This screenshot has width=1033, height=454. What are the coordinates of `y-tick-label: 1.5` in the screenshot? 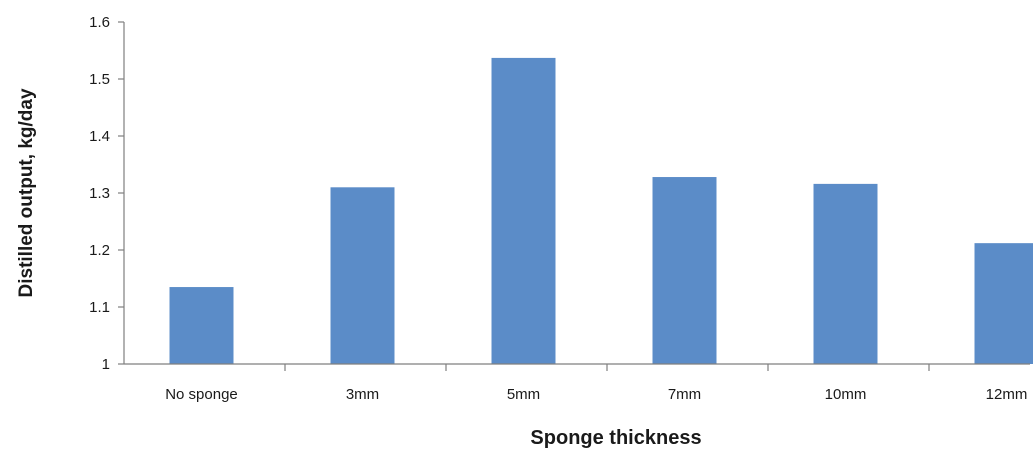 It's located at (99, 79).